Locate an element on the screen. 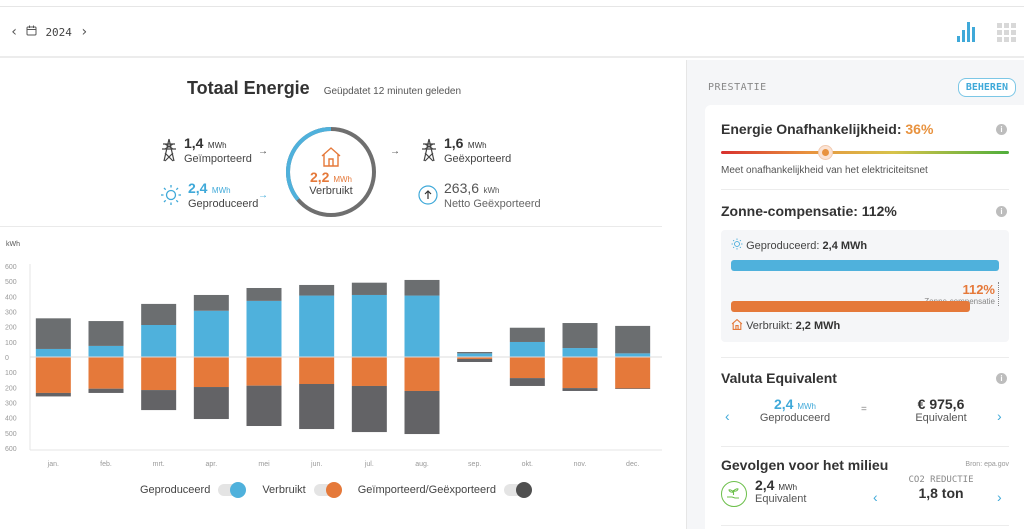  y-tick-label: 200 is located at coordinates (11, 328).